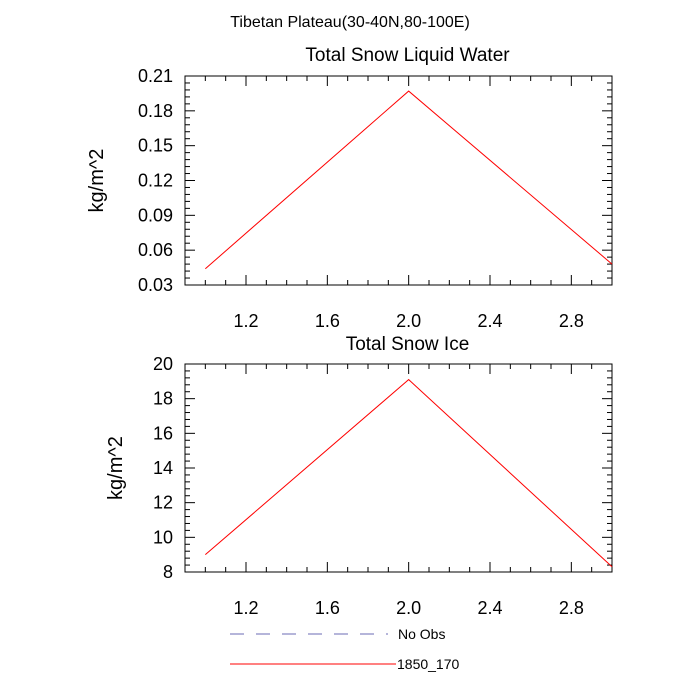 Image resolution: width=700 pixels, height=700 pixels. I want to click on y-tick-label: 0.09, so click(155, 215).